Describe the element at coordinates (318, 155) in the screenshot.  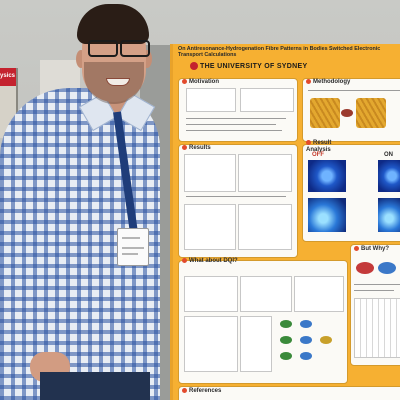
I see `label-off: OFF` at that location.